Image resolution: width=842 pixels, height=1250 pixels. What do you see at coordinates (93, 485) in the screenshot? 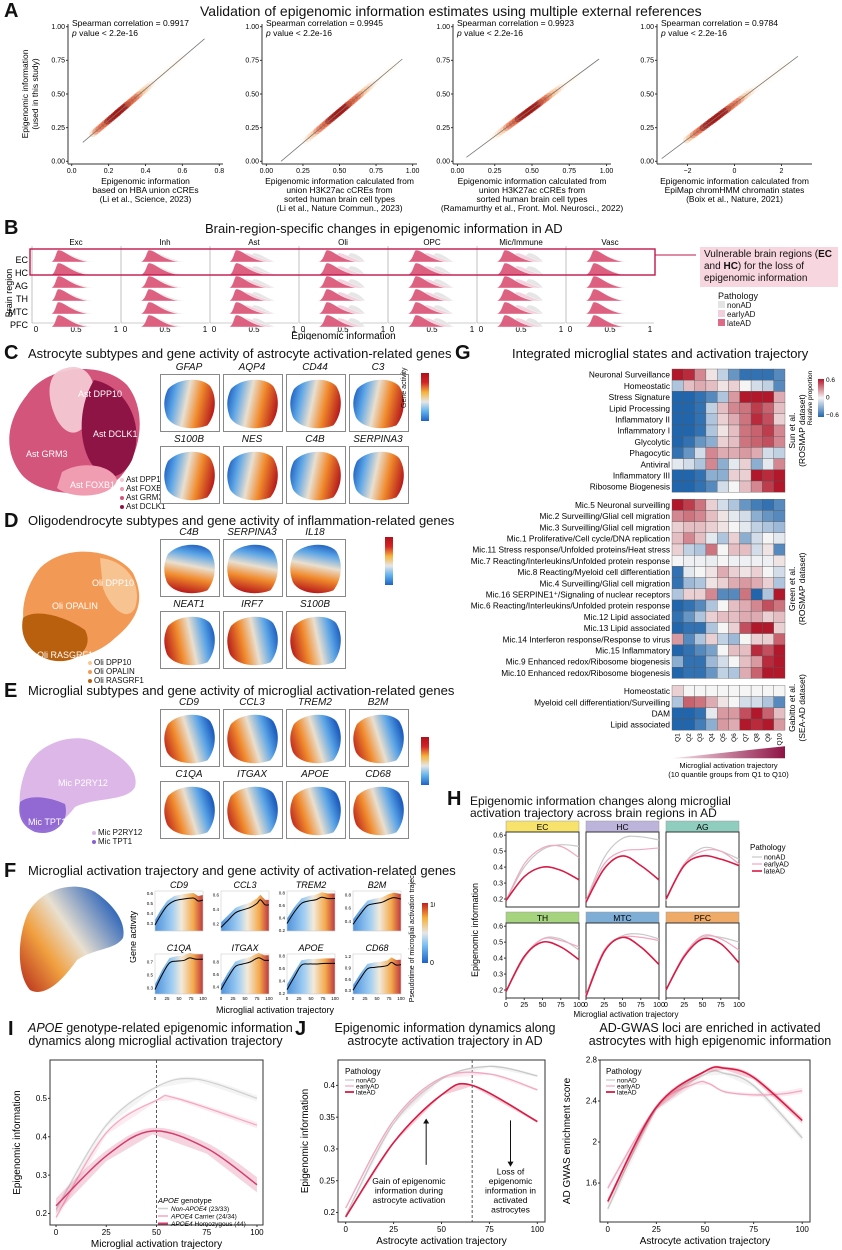
I see `umap-label: Ast FOXB1` at bounding box center [93, 485].